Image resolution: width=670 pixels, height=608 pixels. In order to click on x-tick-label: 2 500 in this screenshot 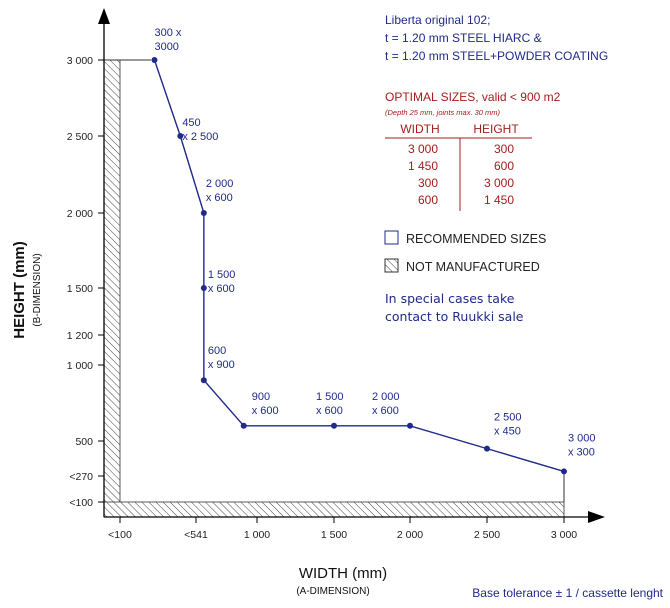, I will do `click(487, 535)`.